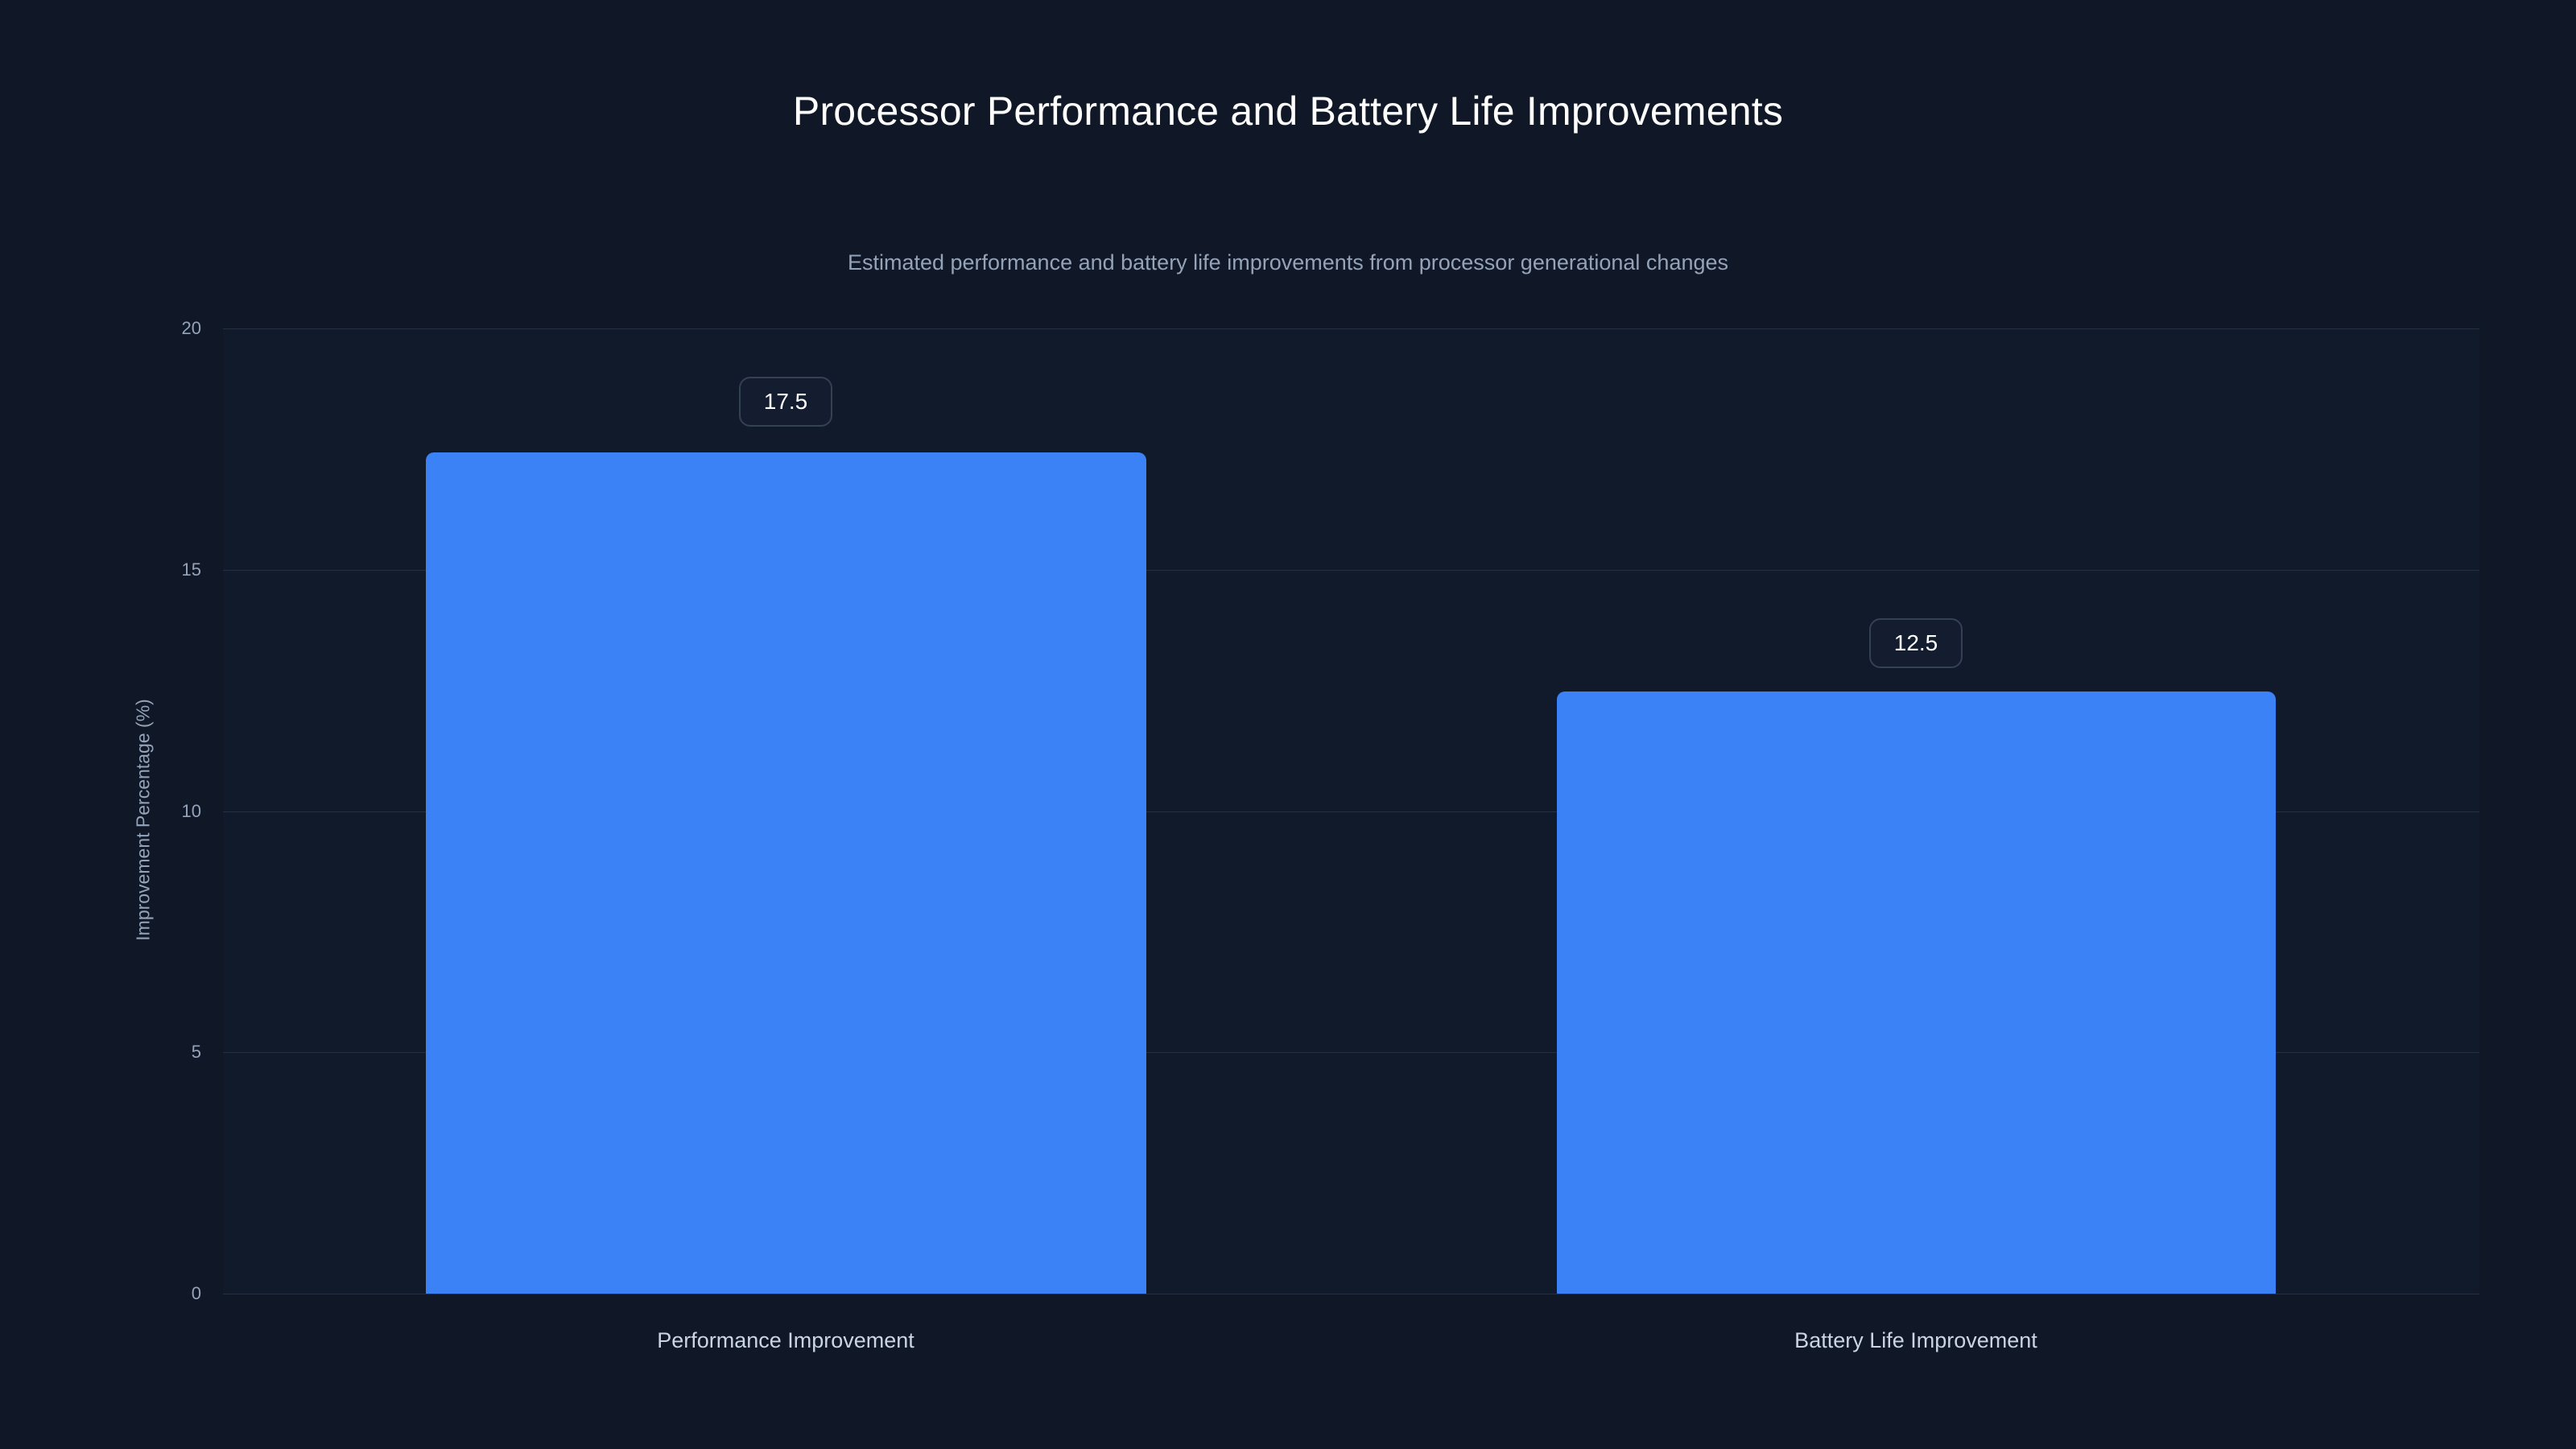  I want to click on y-tick-20: 20, so click(191, 328).